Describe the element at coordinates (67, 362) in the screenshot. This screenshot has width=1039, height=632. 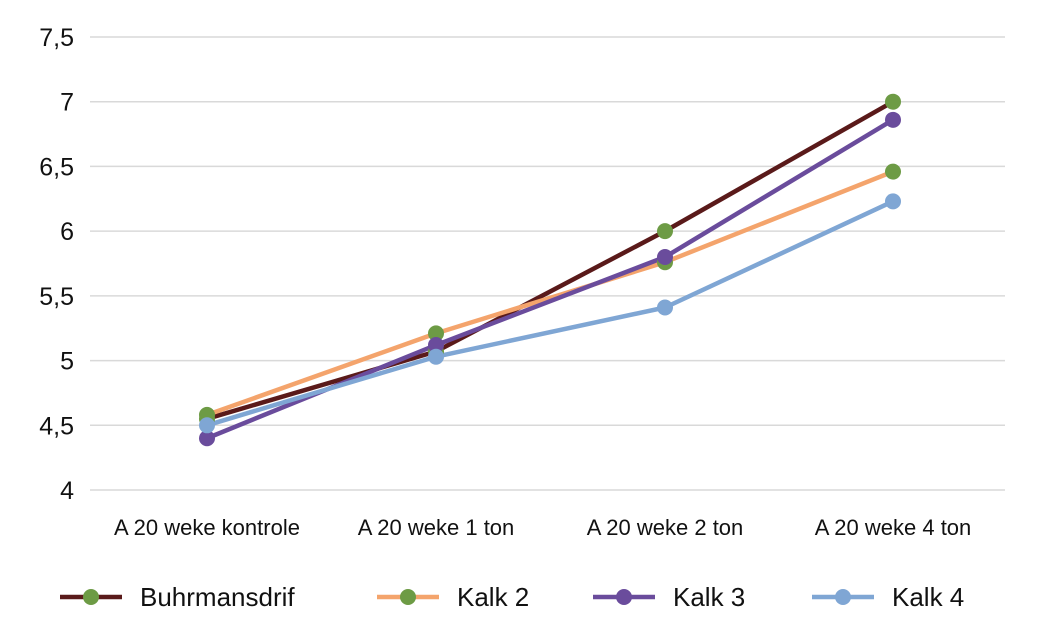
I see `y-tick-label: 5` at that location.